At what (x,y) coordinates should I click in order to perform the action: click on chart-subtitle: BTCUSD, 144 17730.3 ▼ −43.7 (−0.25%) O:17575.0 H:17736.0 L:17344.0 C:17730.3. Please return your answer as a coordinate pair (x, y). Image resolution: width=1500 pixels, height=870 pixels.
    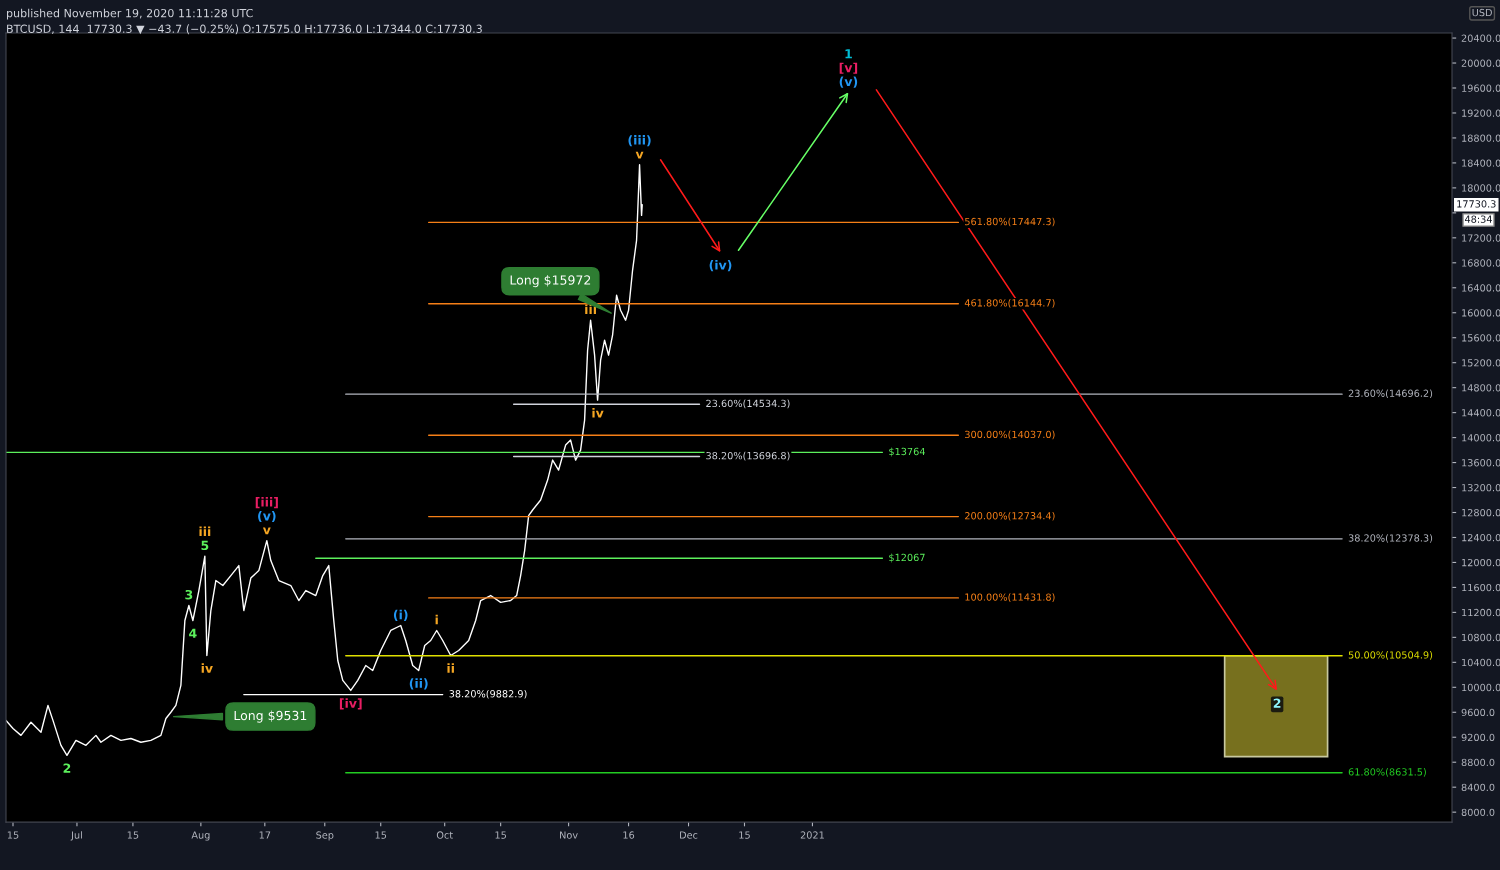
    Looking at the image, I should click on (244, 29).